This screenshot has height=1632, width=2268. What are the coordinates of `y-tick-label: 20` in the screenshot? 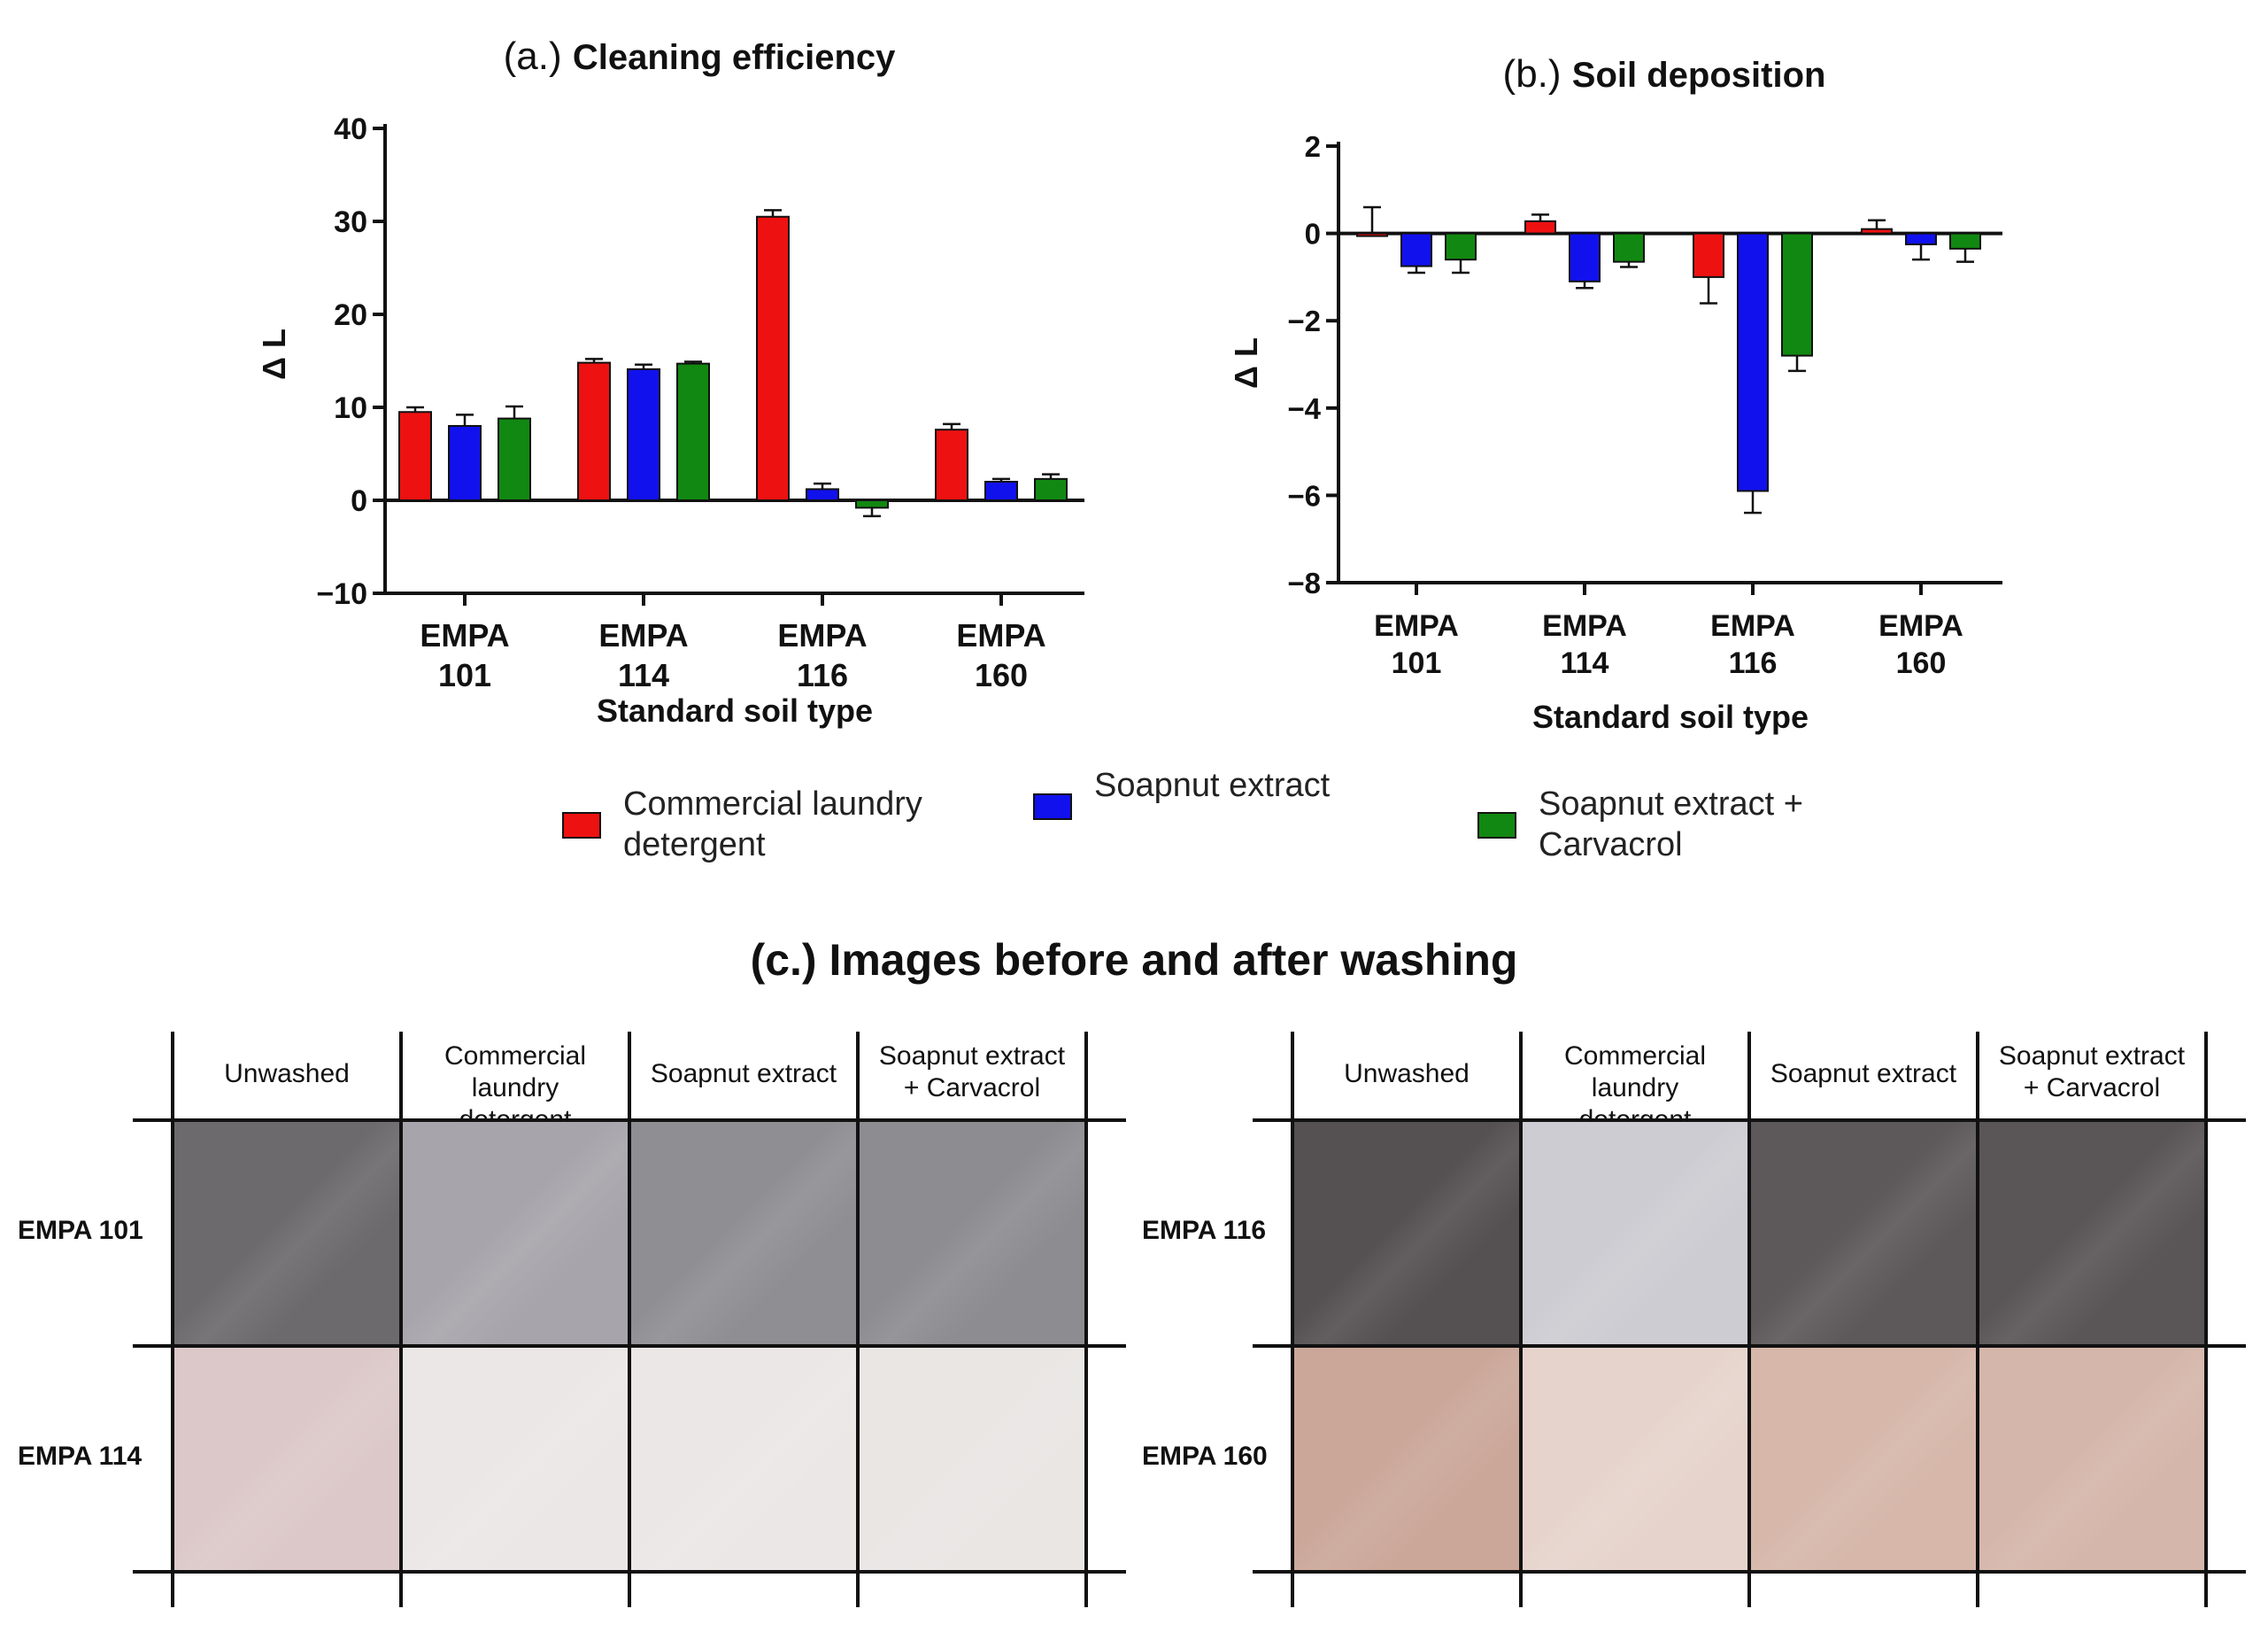 It's located at (350, 315).